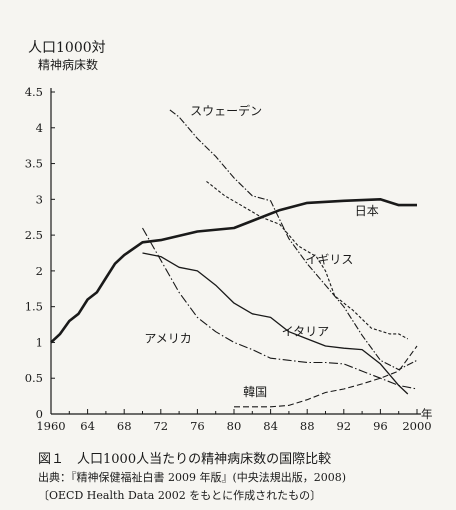  Describe the element at coordinates (367, 211) in the screenshot. I see `series-label-0: 日本` at that location.